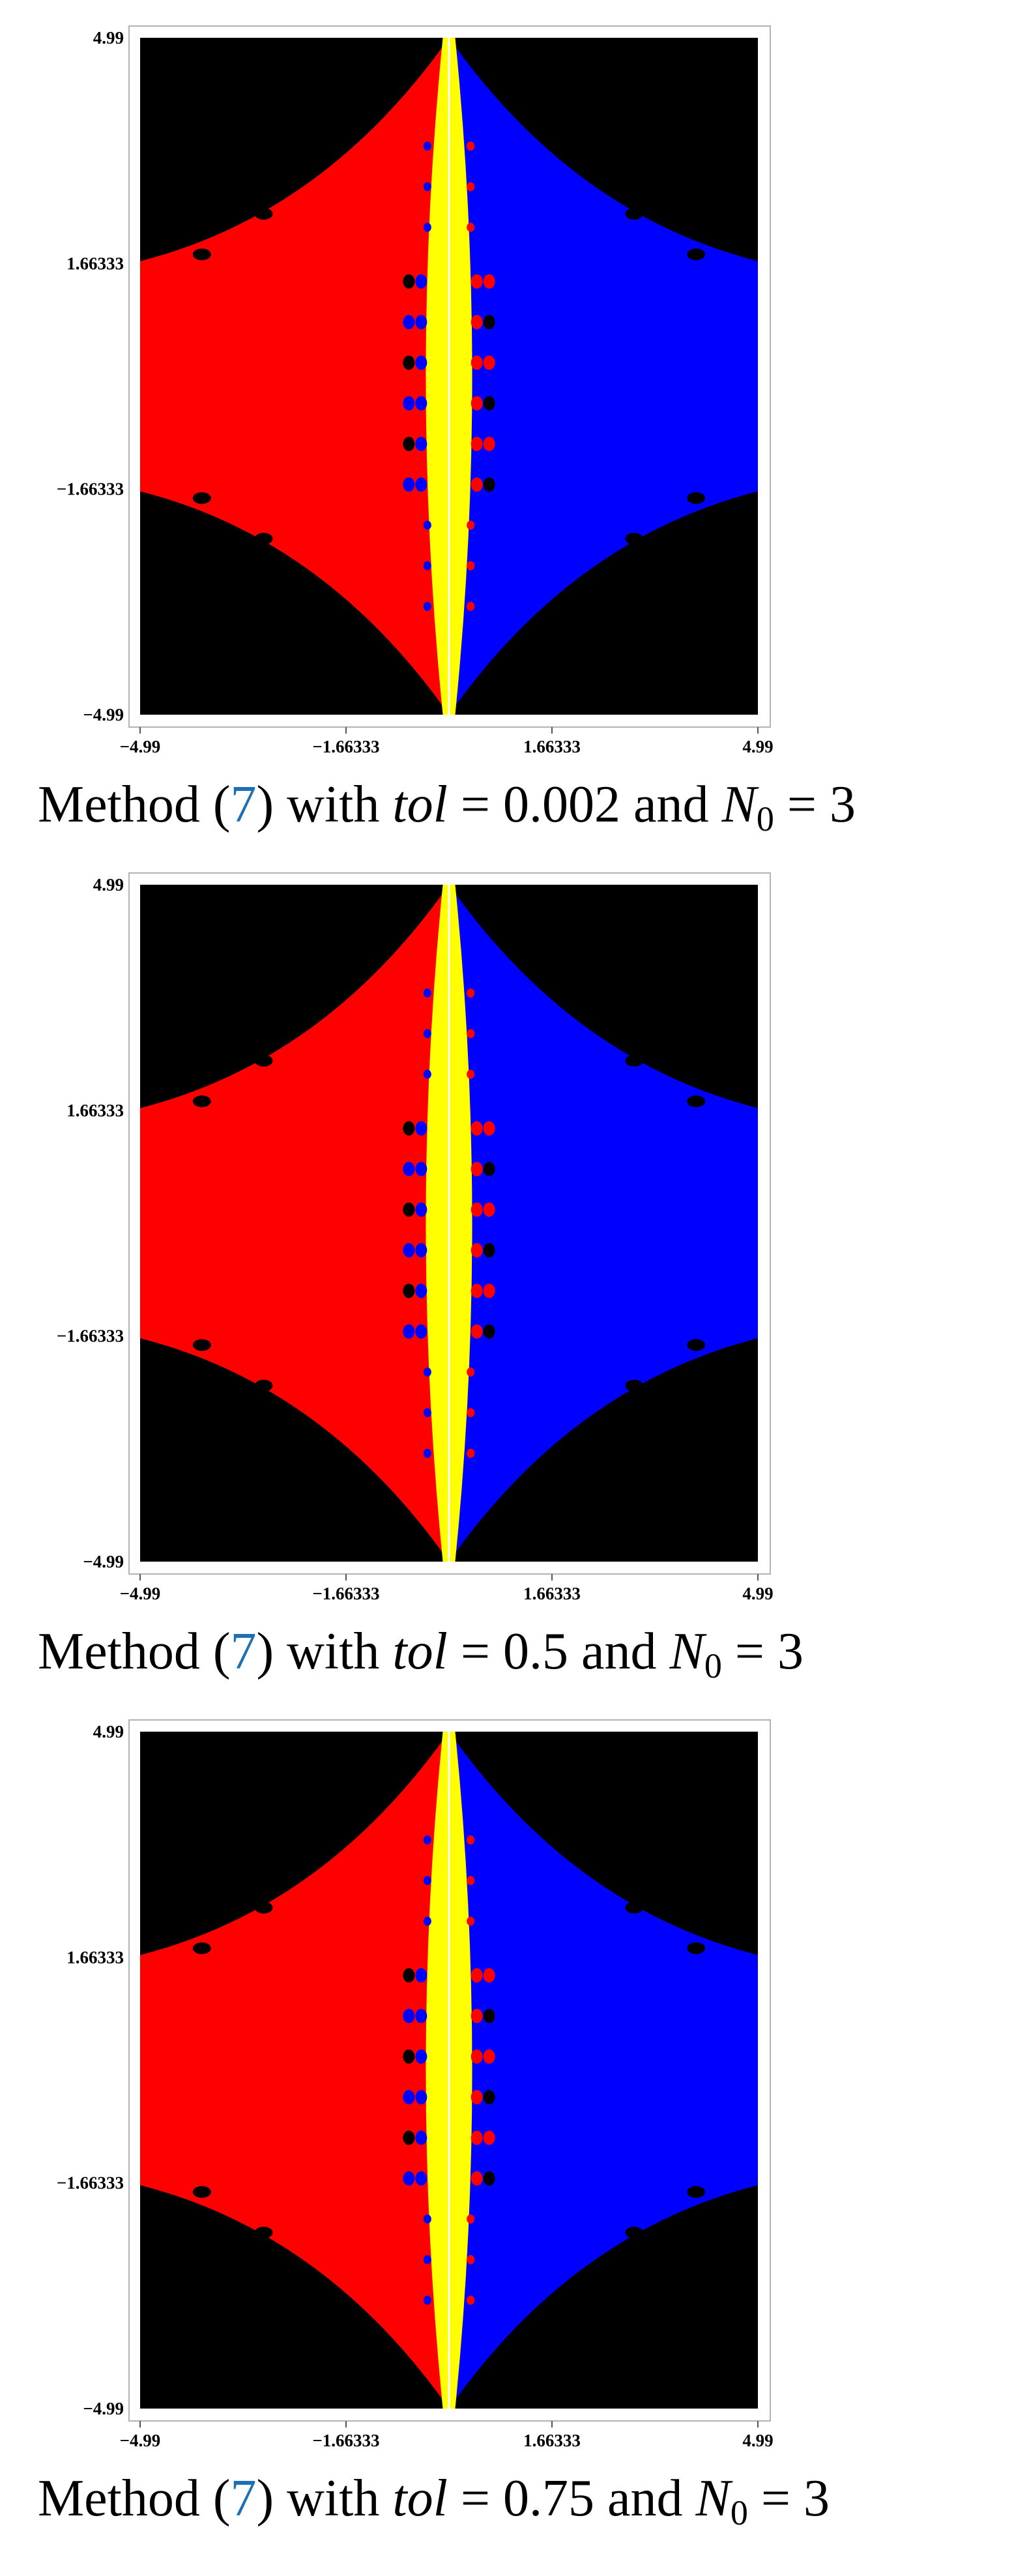 The width and height of the screenshot is (1014, 2576). Describe the element at coordinates (447, 807) in the screenshot. I see `figure-caption: Method (7) with tol = 0.002 and N0 = 3` at that location.